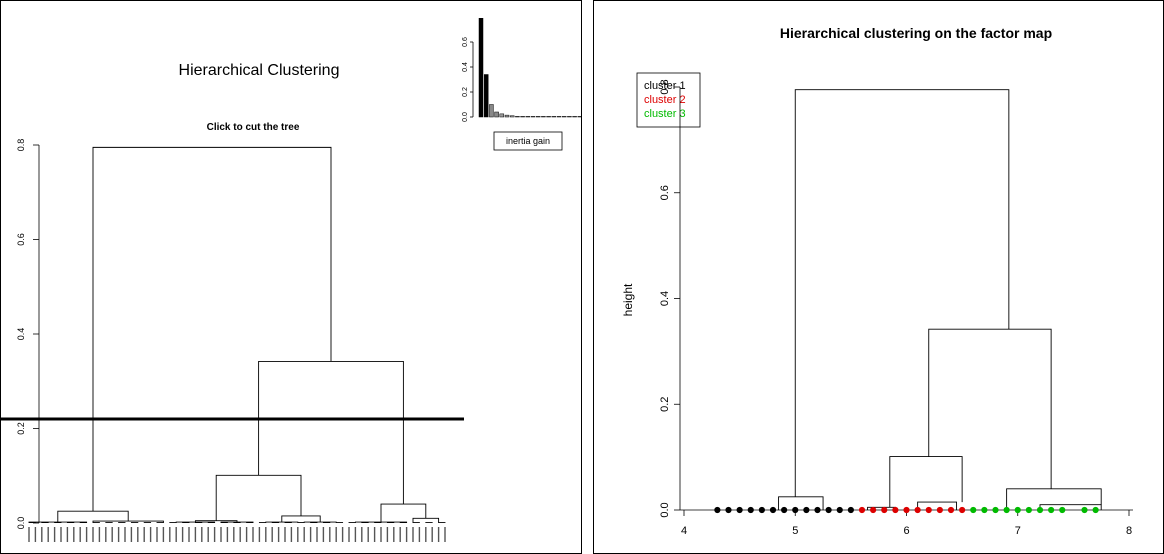 The width and height of the screenshot is (1164, 554). Describe the element at coordinates (465, 117) in the screenshot. I see `inertia-y-tick-label: 0.0` at that location.